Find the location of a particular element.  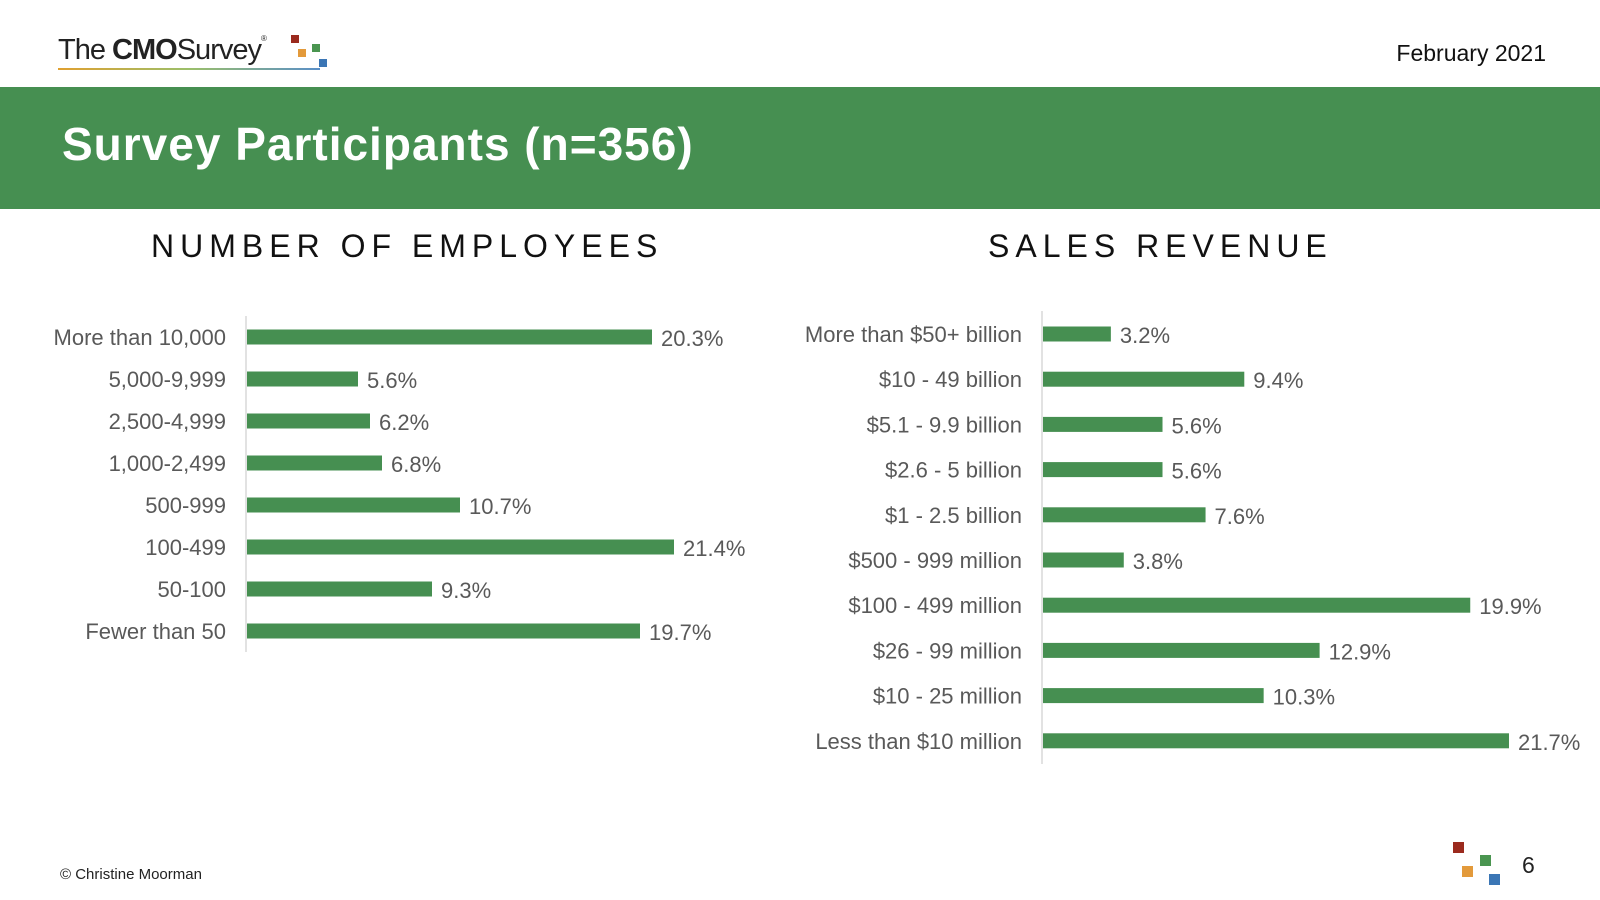

category-label: 2,500-4,999 is located at coordinates (167, 421).